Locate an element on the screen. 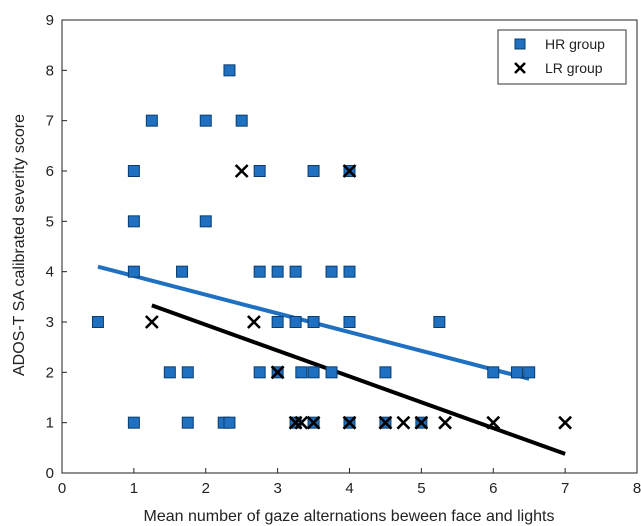 This screenshot has width=641, height=526. y-tick-label: 4 is located at coordinates (50, 272).